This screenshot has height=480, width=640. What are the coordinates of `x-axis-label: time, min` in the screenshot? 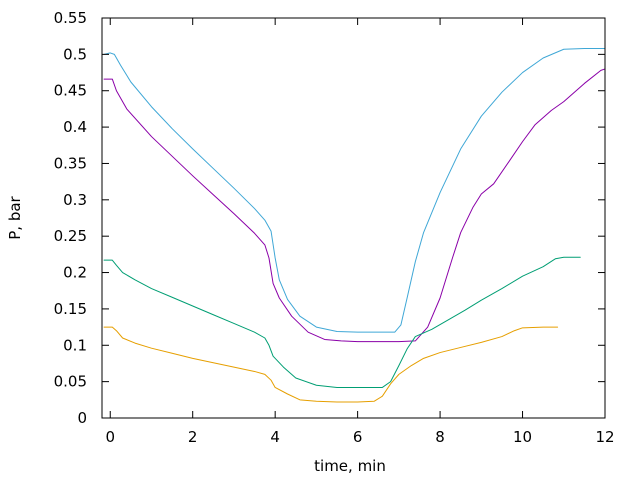 It's located at (350, 466).